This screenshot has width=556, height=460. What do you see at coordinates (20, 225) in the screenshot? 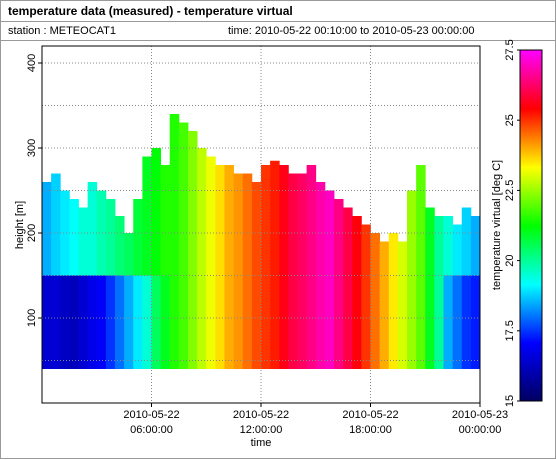
I see `y-axis-label: height [m]` at bounding box center [20, 225].